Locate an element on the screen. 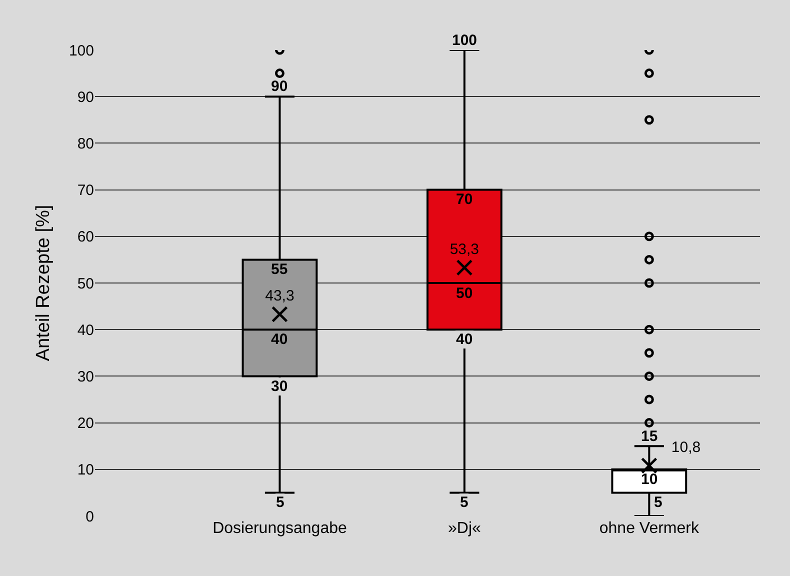 The width and height of the screenshot is (790, 576). annotation: 30 is located at coordinates (279, 386).